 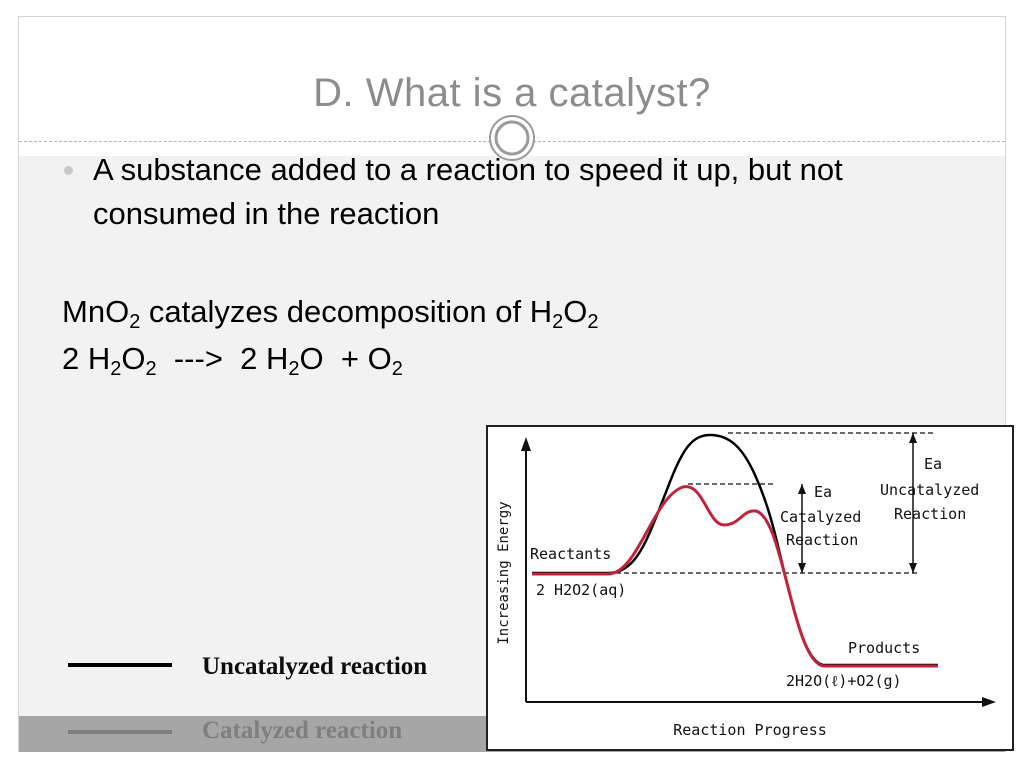 What do you see at coordinates (913, 568) in the screenshot?
I see `ea-uncatalyzed-down-icon` at bounding box center [913, 568].